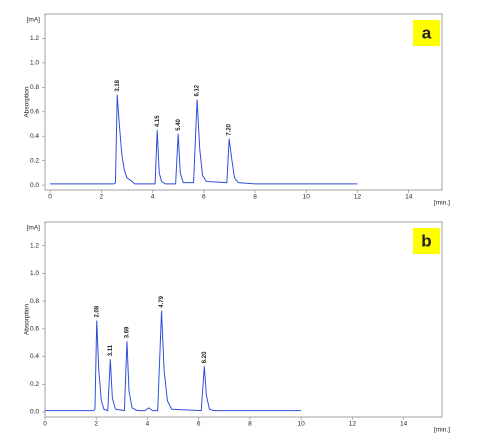  Describe the element at coordinates (118, 85) in the screenshot. I see `peak-label: 3.18` at that location.